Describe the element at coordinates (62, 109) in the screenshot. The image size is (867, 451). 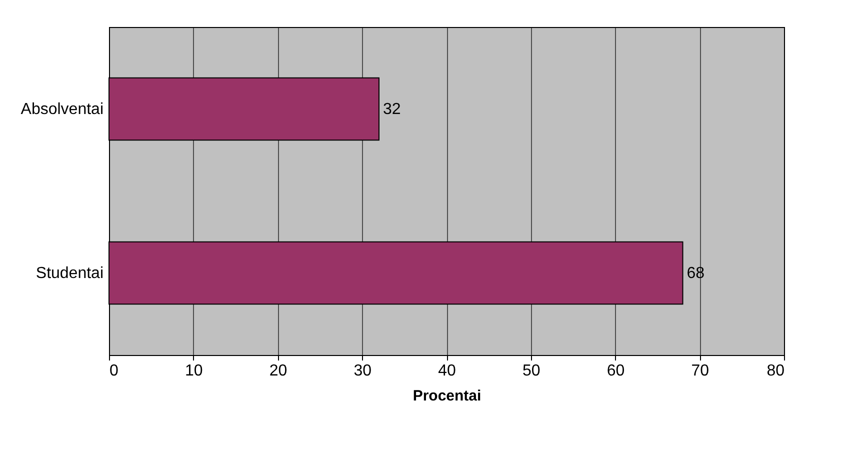
I see `y-tick-label: Absolventai` at that location.